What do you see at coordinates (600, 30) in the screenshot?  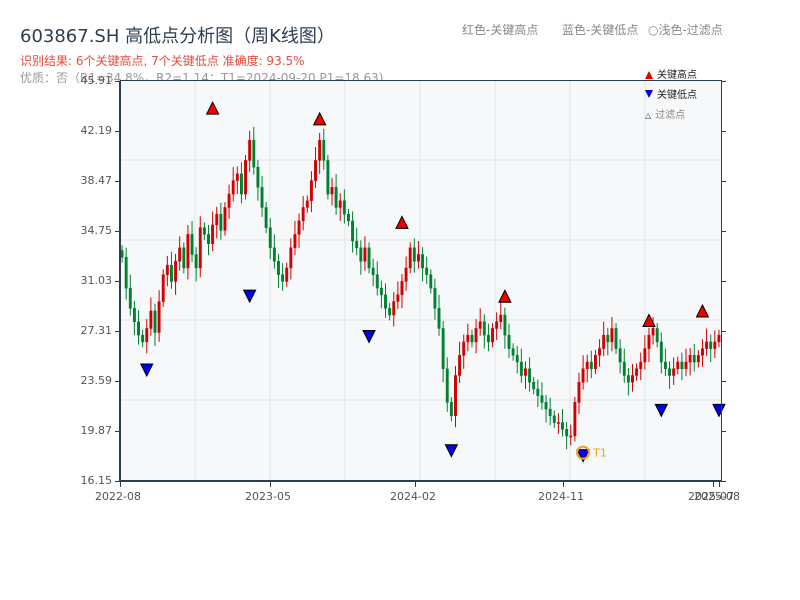 I see `top-legend-blue: 蓝色-关键低点` at bounding box center [600, 30].